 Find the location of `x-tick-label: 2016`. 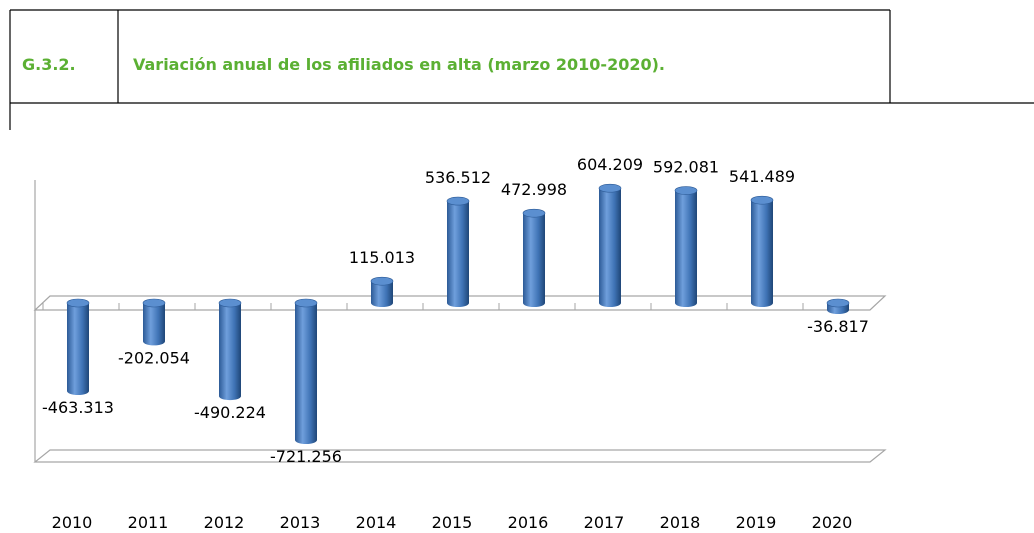

x-tick-label: 2016 is located at coordinates (528, 522).